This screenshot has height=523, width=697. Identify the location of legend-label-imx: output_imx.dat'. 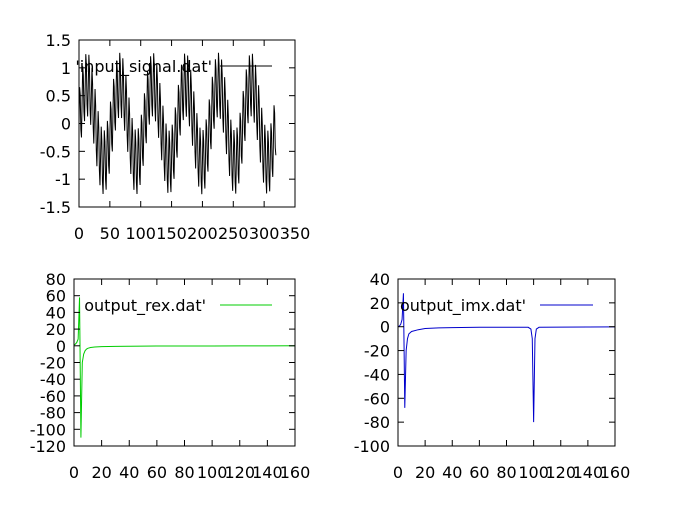
(463, 306).